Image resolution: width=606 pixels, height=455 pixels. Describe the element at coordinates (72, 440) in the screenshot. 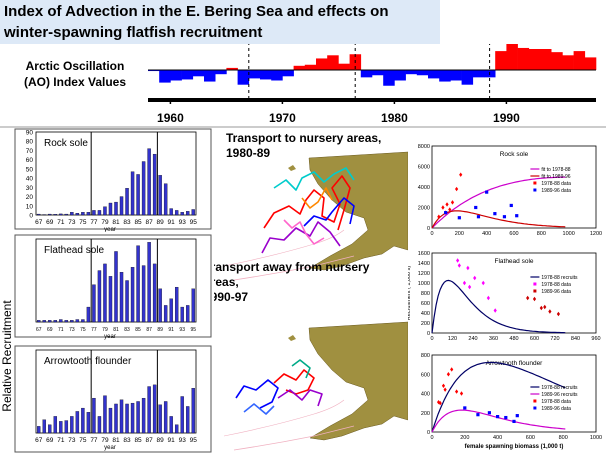

I see `recruit-x-tick-label: 73` at that location.